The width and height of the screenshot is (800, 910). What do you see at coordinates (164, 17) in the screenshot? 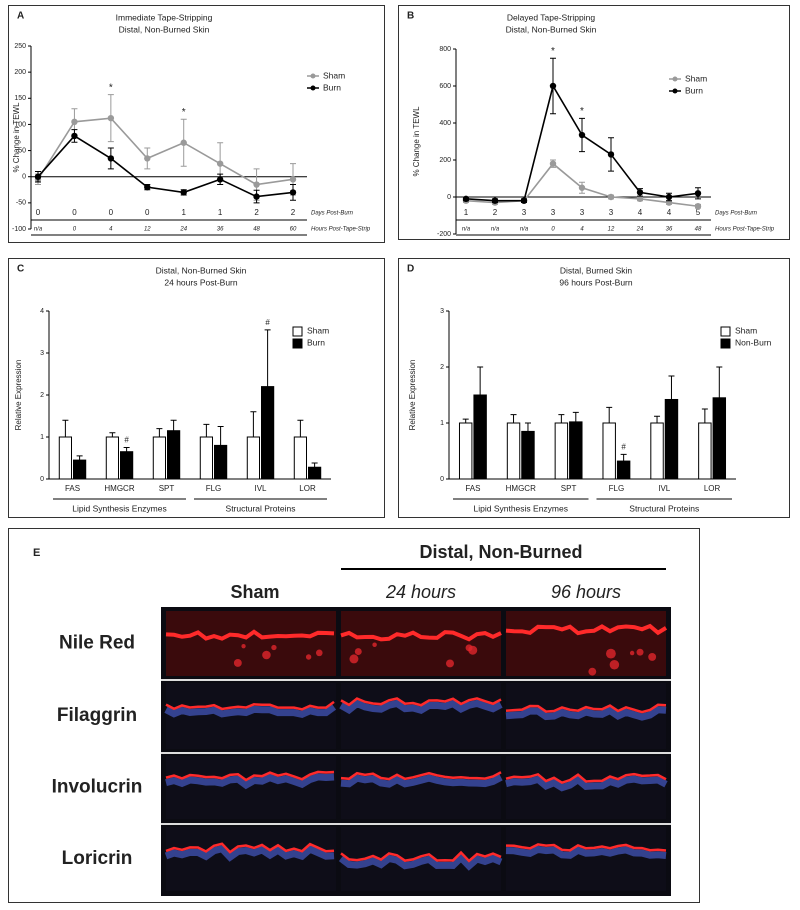
I see `chart-title: Immediate Tape-Stripping` at bounding box center [164, 17].